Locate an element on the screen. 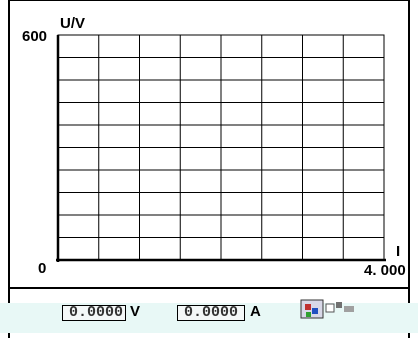 This screenshot has height=338, width=418. top-border is located at coordinates (209, 0).